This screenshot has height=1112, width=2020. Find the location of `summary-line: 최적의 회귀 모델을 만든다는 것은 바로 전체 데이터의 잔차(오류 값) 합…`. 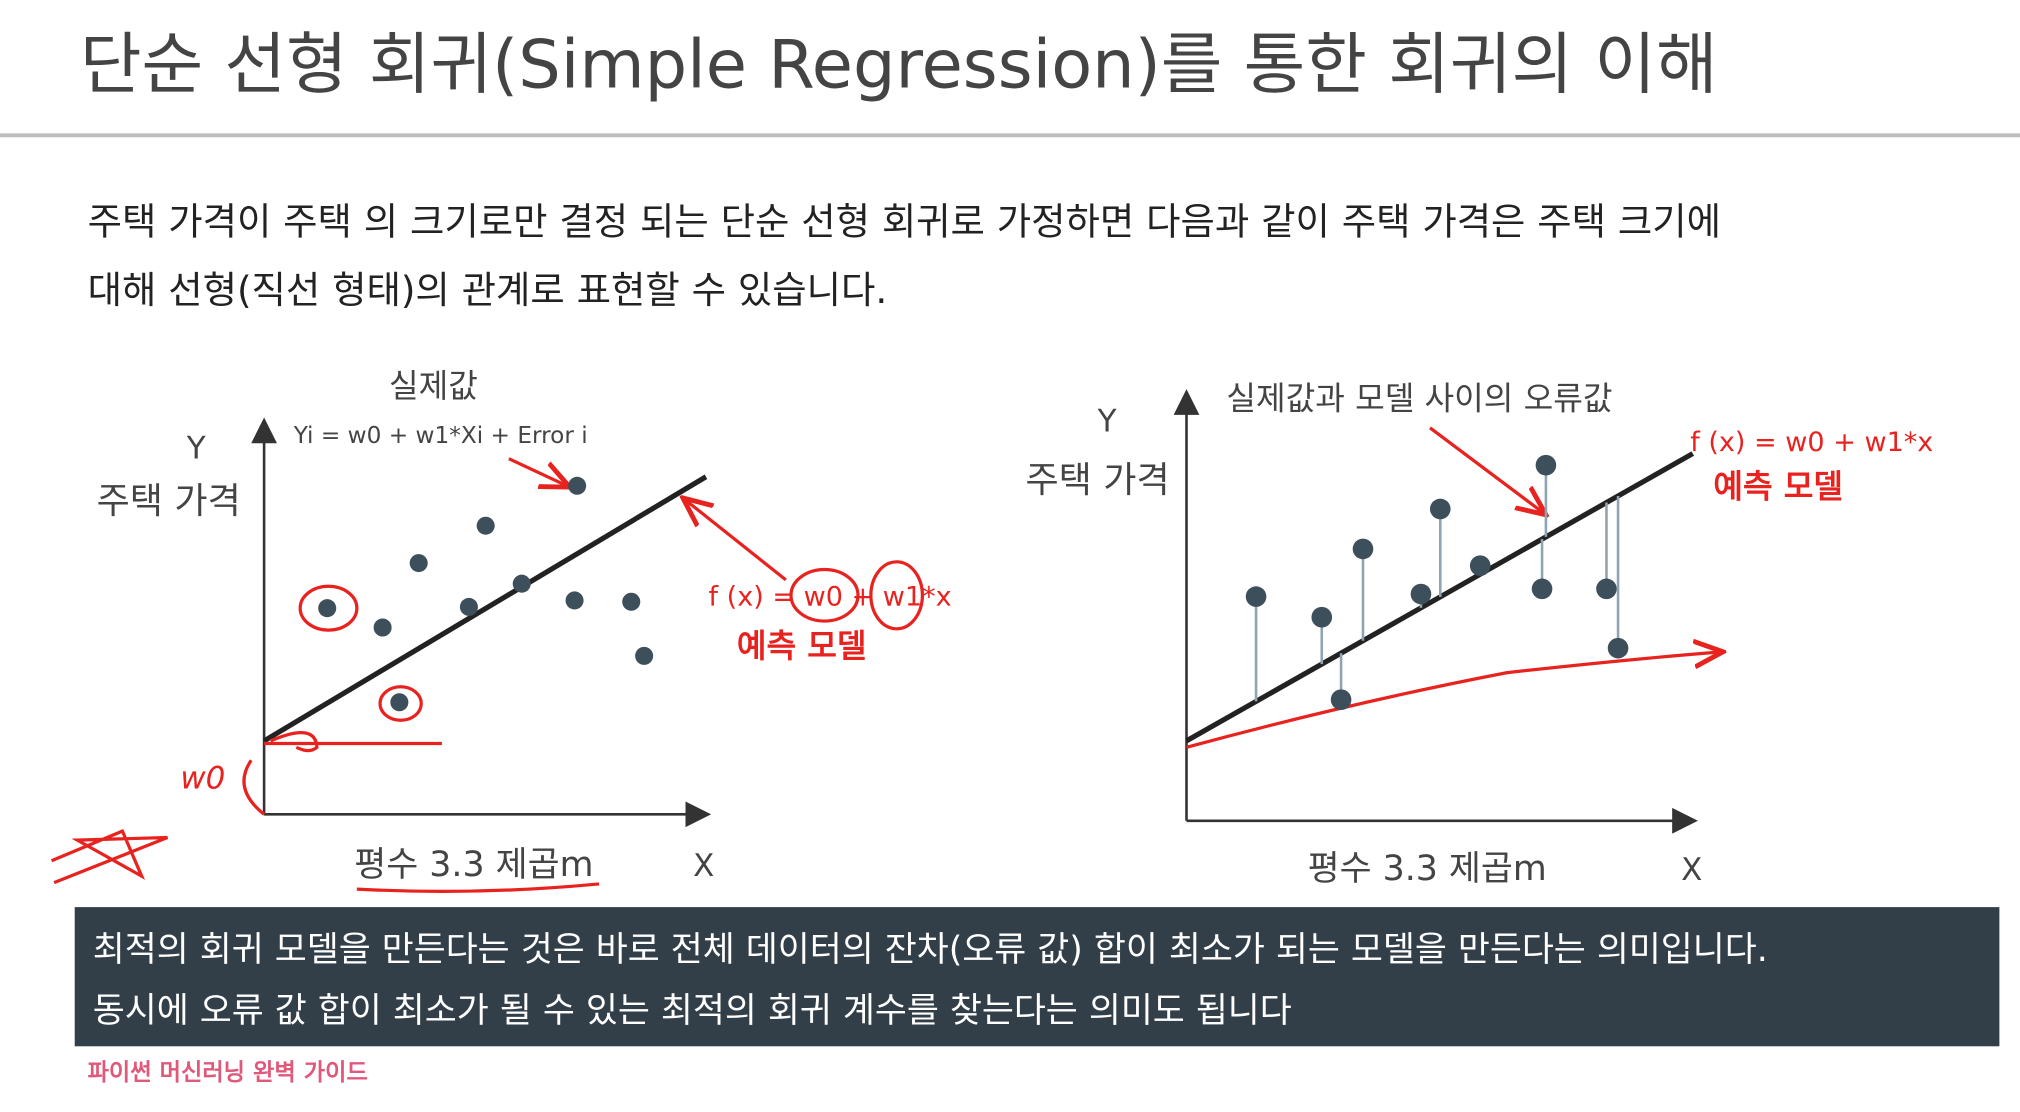

summary-line: 최적의 회귀 모델을 만든다는 것은 바로 전체 데이터의 잔차(오류 값) 합… is located at coordinates (930, 950).